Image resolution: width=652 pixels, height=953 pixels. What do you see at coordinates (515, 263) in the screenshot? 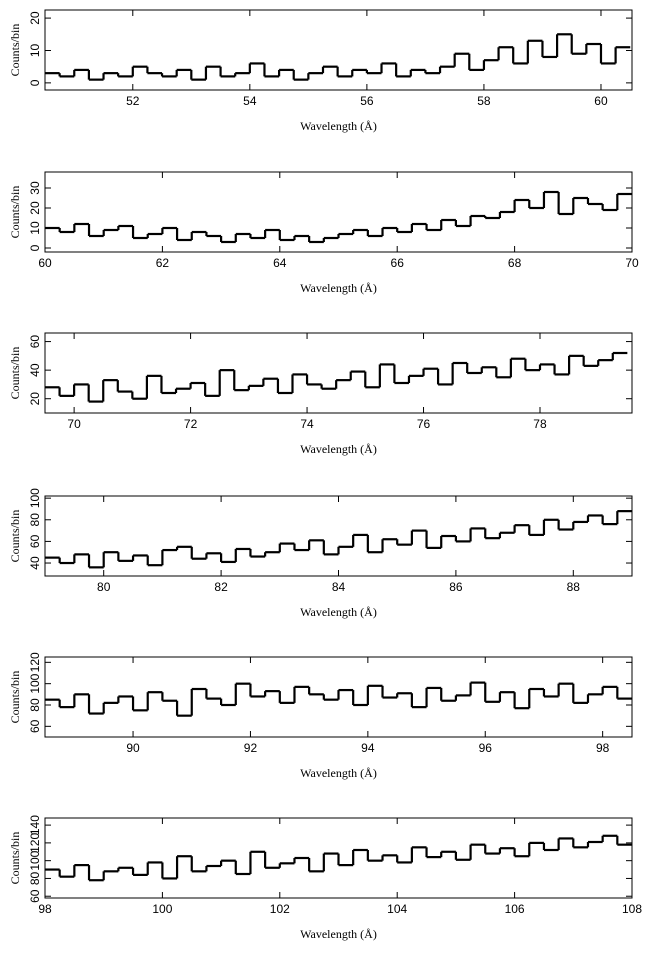
I see `x-tick-label: 68` at bounding box center [515, 263].